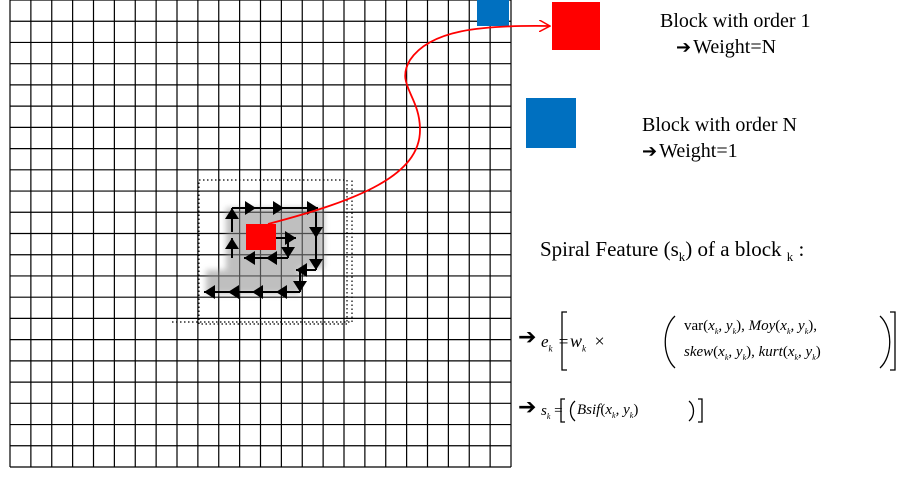 The width and height of the screenshot is (900, 477). I want to click on e-formula-weight: wk ×, so click(587, 342).